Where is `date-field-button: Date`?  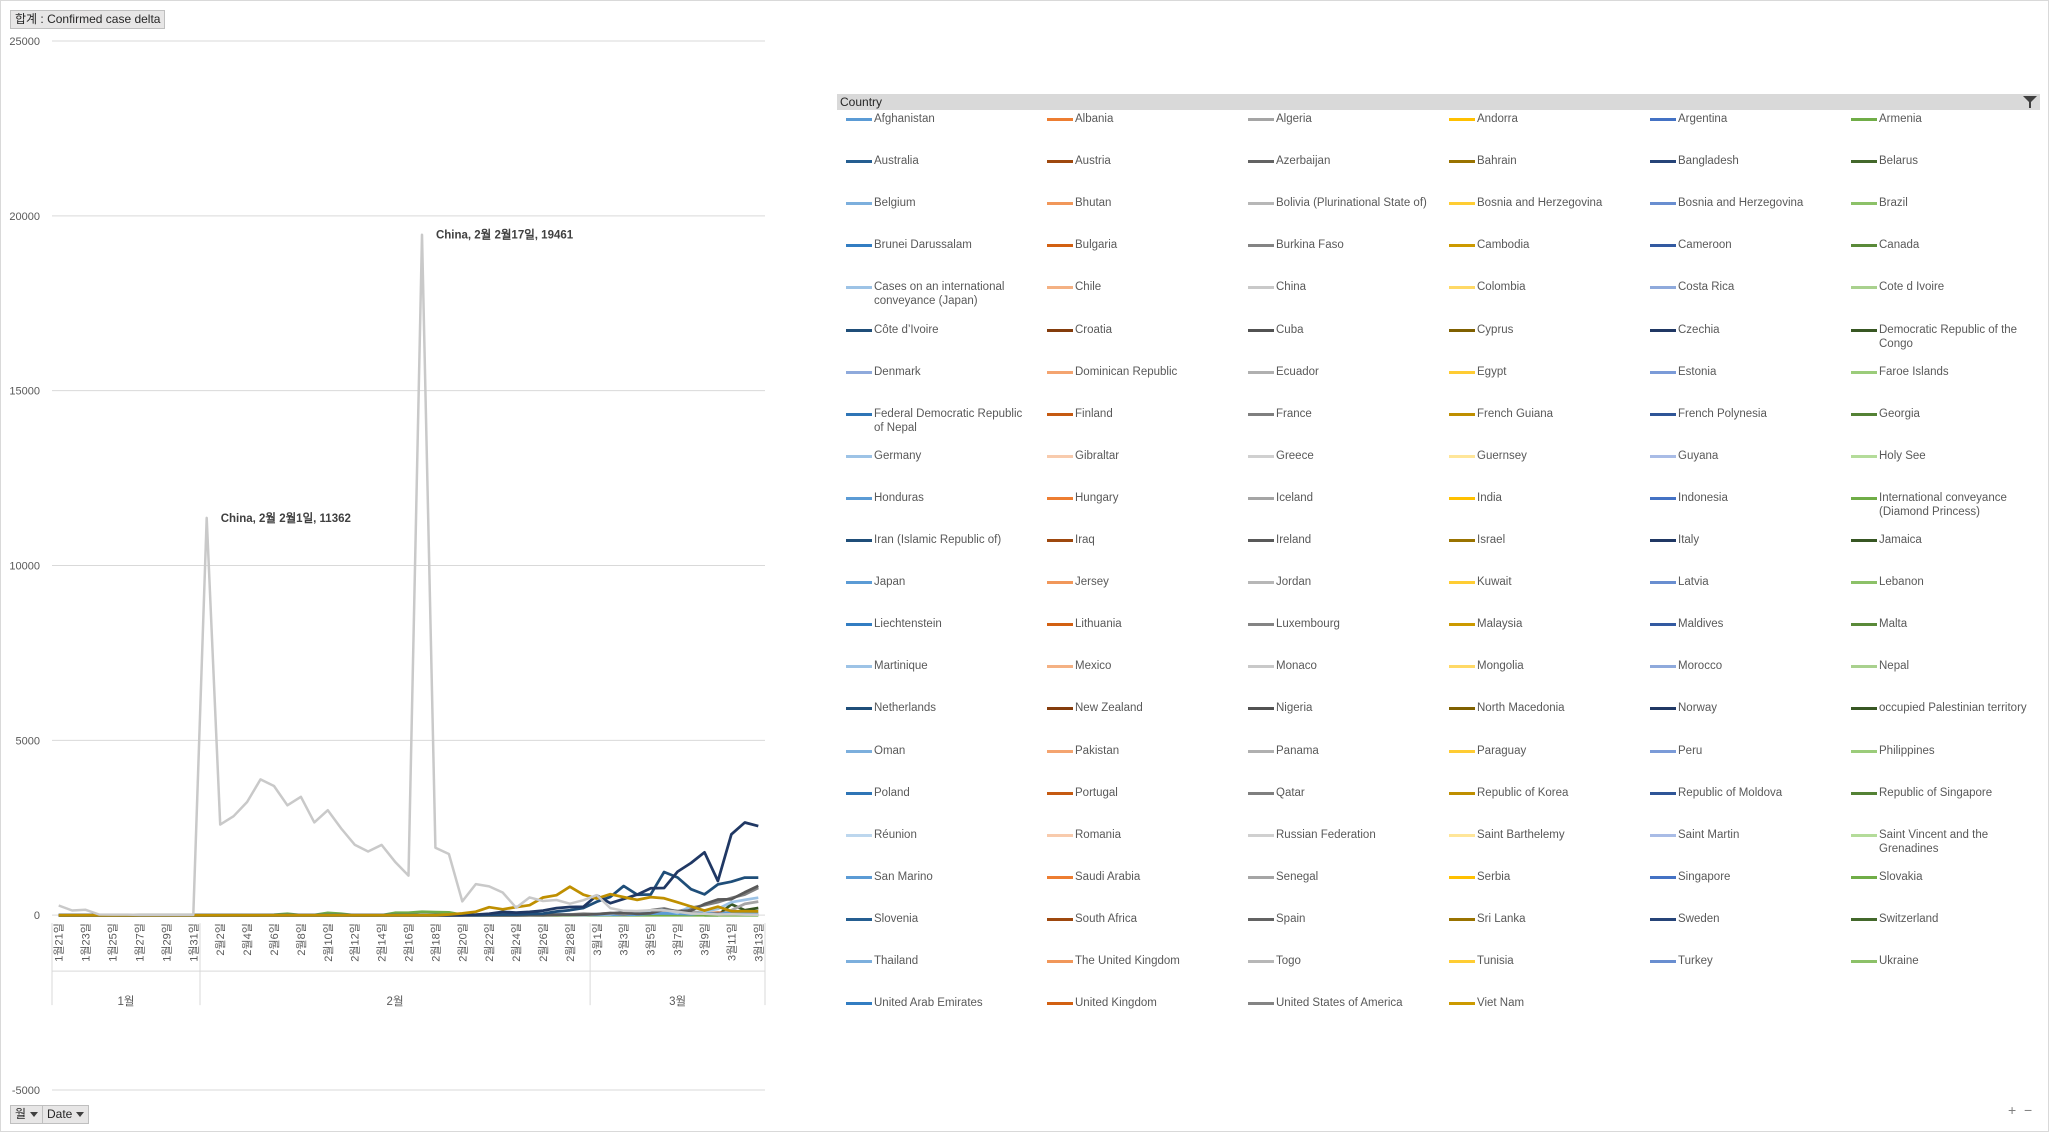
date-field-button: Date is located at coordinates (66, 1114).